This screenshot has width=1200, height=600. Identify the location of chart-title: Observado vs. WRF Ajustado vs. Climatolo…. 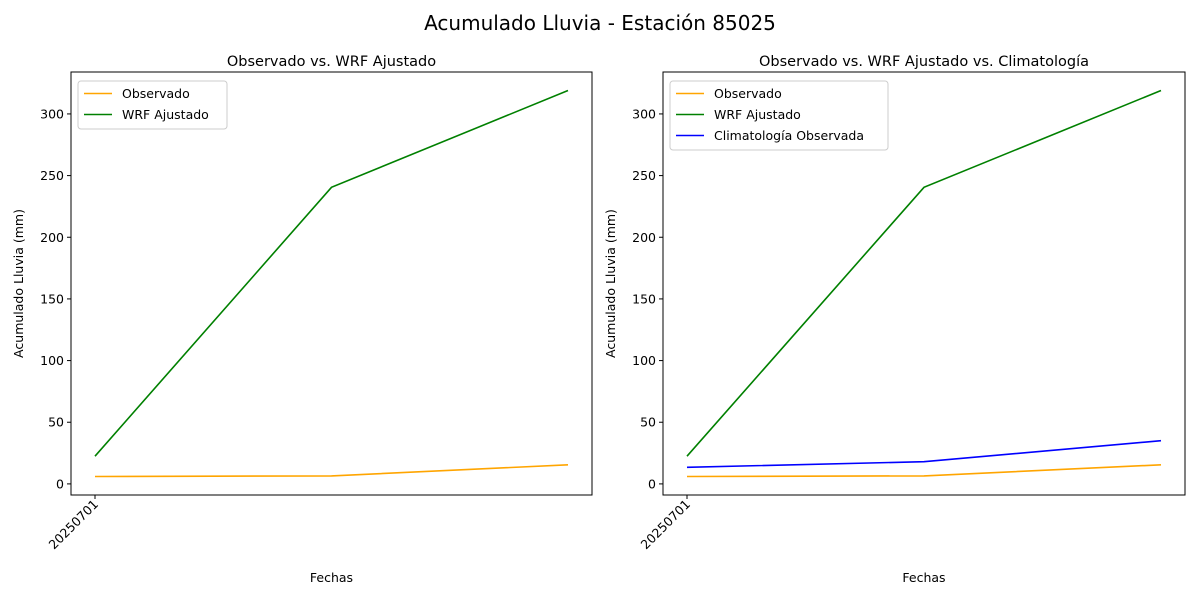
(924, 62).